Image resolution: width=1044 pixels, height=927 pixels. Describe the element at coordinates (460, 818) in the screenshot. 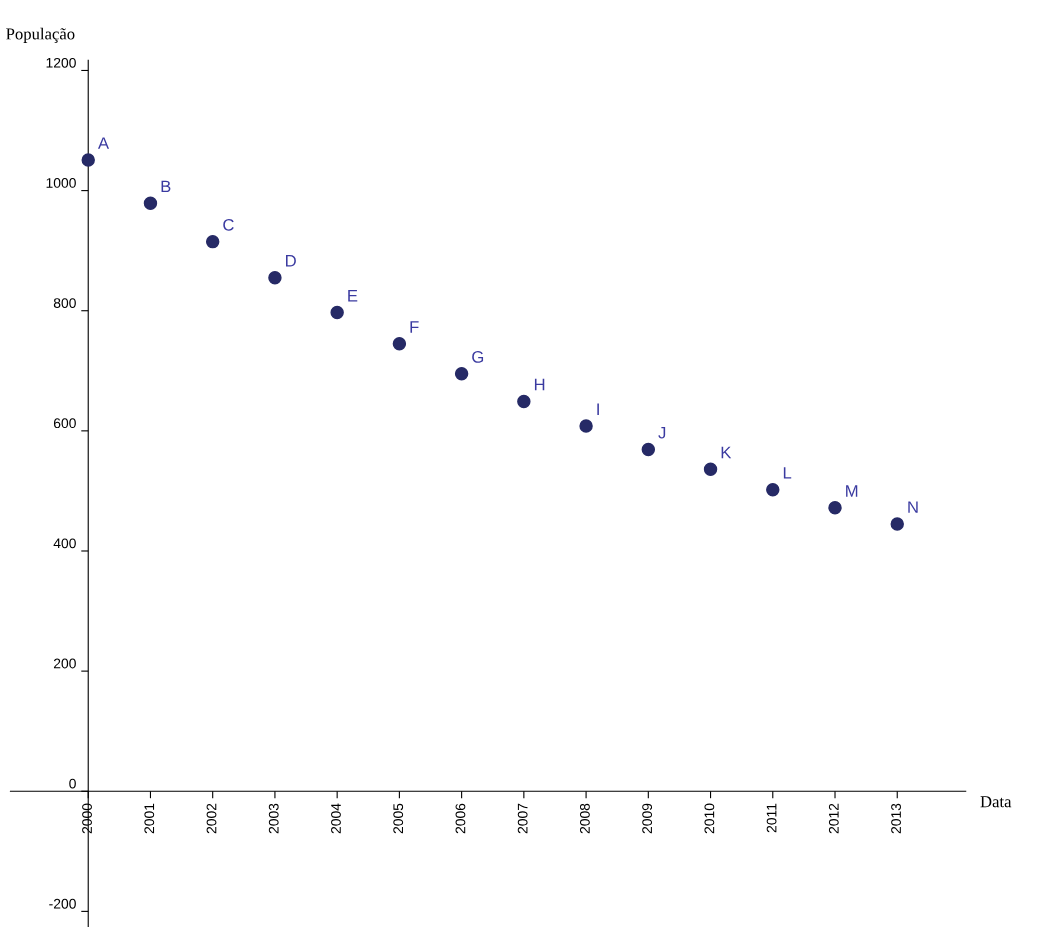

I see `x-tick-label: 2006` at that location.